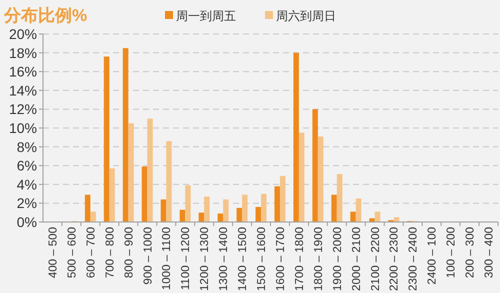 Image resolution: width=500 pixels, height=293 pixels. What do you see at coordinates (26, 184) in the screenshot?
I see `y-tick-label: 4%` at bounding box center [26, 184].